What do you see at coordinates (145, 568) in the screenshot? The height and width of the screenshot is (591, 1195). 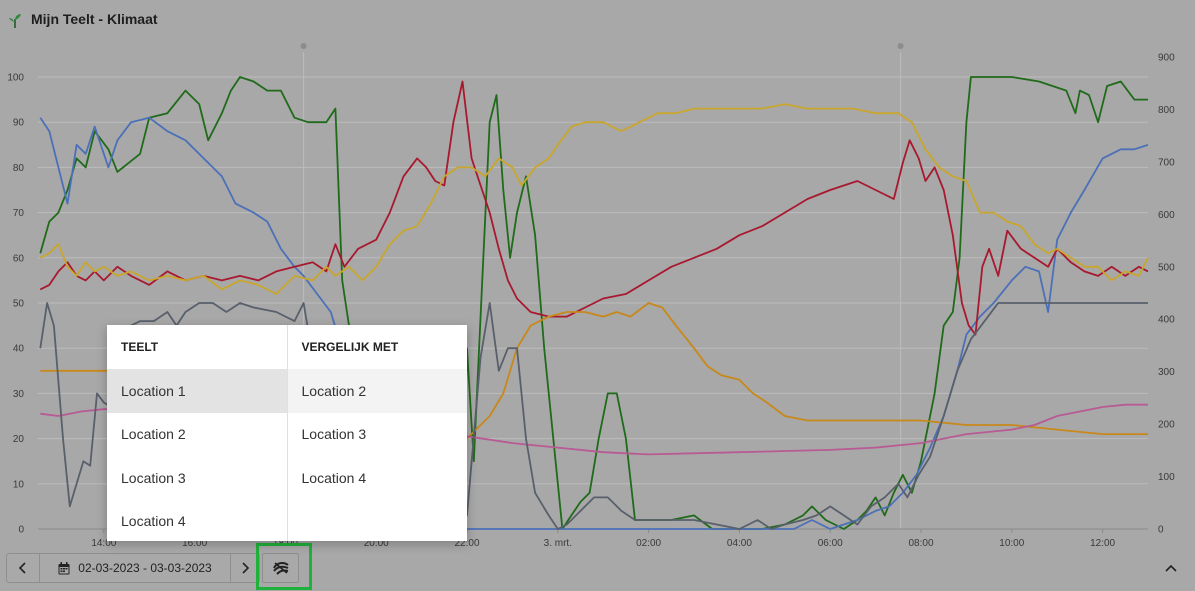 I see `date-range-label: 02-03-2023 - 03-03-2023` at bounding box center [145, 568].